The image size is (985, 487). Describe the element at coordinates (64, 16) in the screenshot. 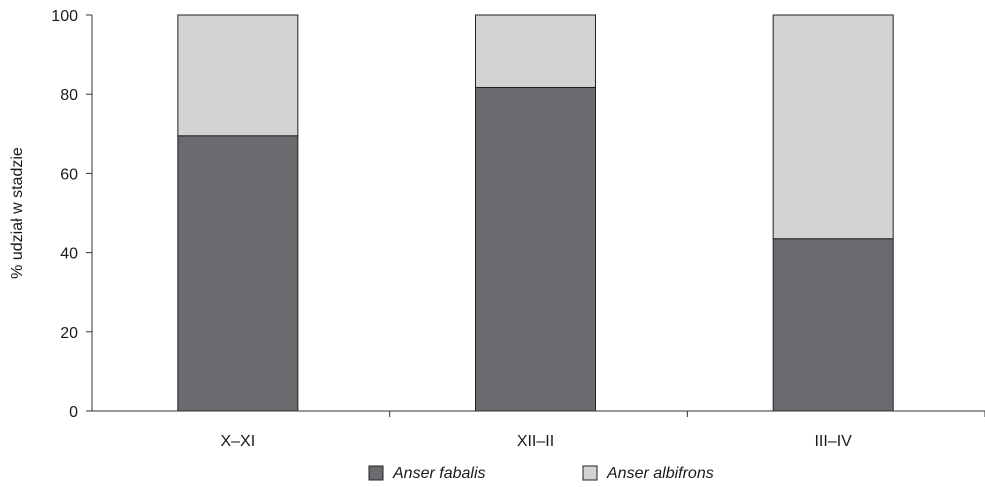

I see `y-tick-label: 100` at that location.